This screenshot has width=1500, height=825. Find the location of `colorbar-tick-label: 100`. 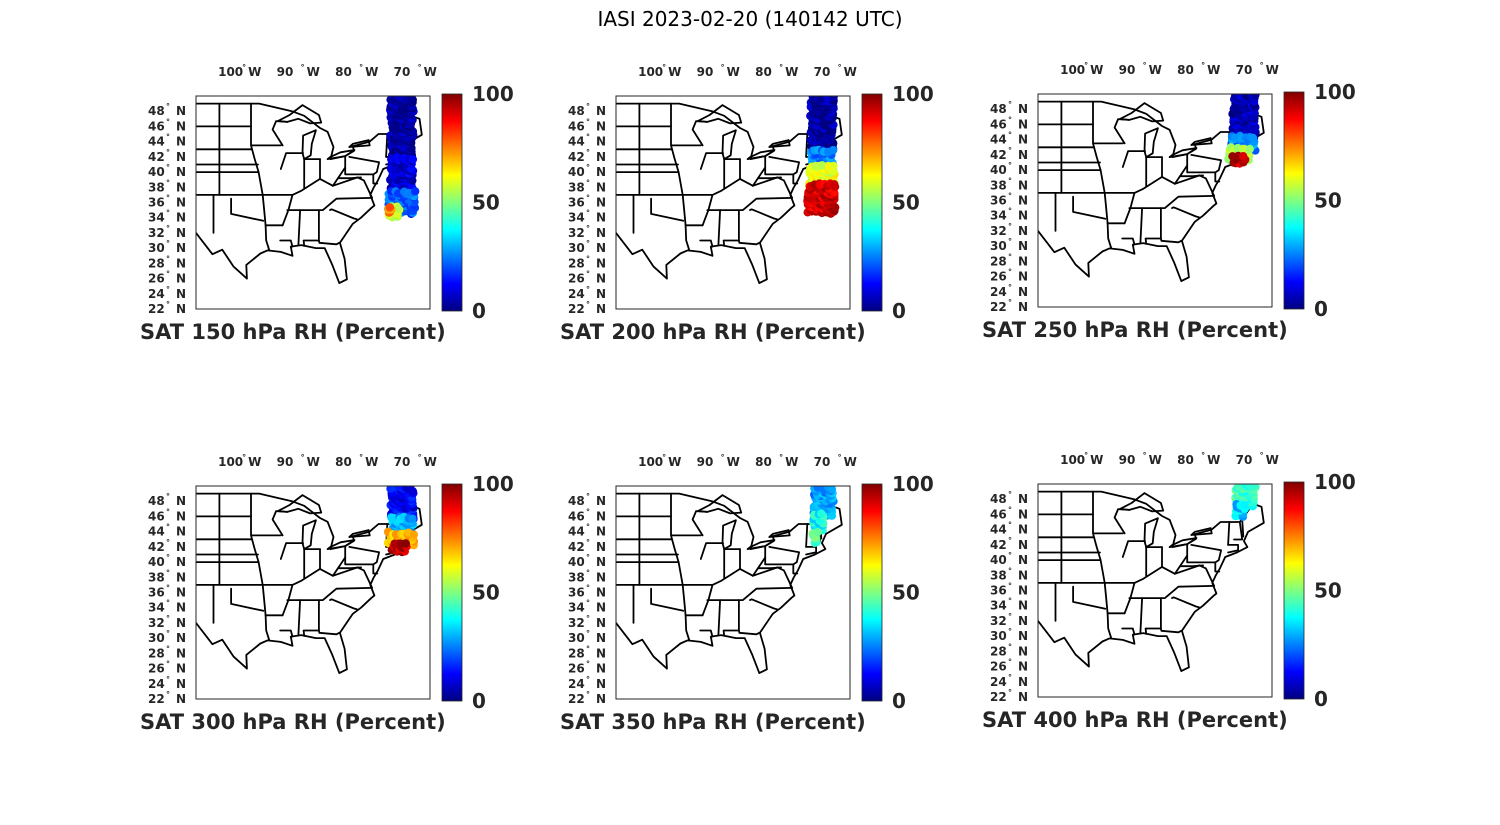

colorbar-tick-label: 100 is located at coordinates (1335, 92).